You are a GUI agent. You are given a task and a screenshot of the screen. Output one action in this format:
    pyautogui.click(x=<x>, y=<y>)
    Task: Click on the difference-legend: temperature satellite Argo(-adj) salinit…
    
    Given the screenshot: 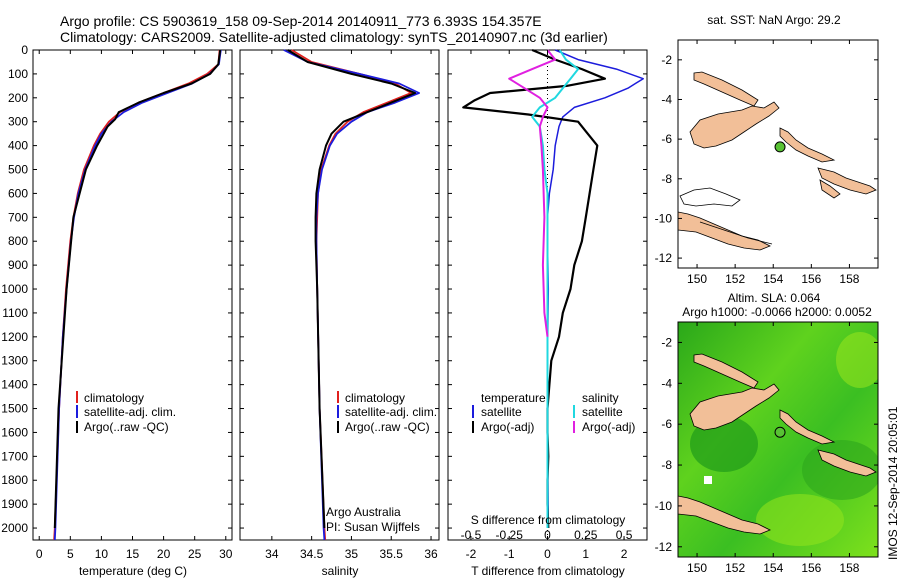 What is the action you would take?
    pyautogui.click(x=553, y=412)
    